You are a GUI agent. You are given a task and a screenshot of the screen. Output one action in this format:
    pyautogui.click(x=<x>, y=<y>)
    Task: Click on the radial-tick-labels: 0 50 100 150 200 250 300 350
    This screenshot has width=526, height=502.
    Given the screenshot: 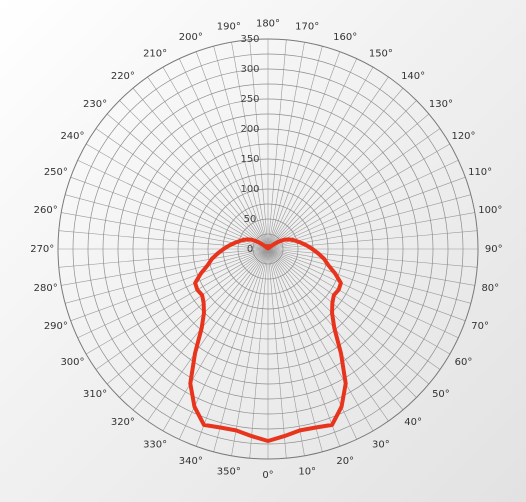 What is the action you would take?
    pyautogui.click(x=249, y=144)
    